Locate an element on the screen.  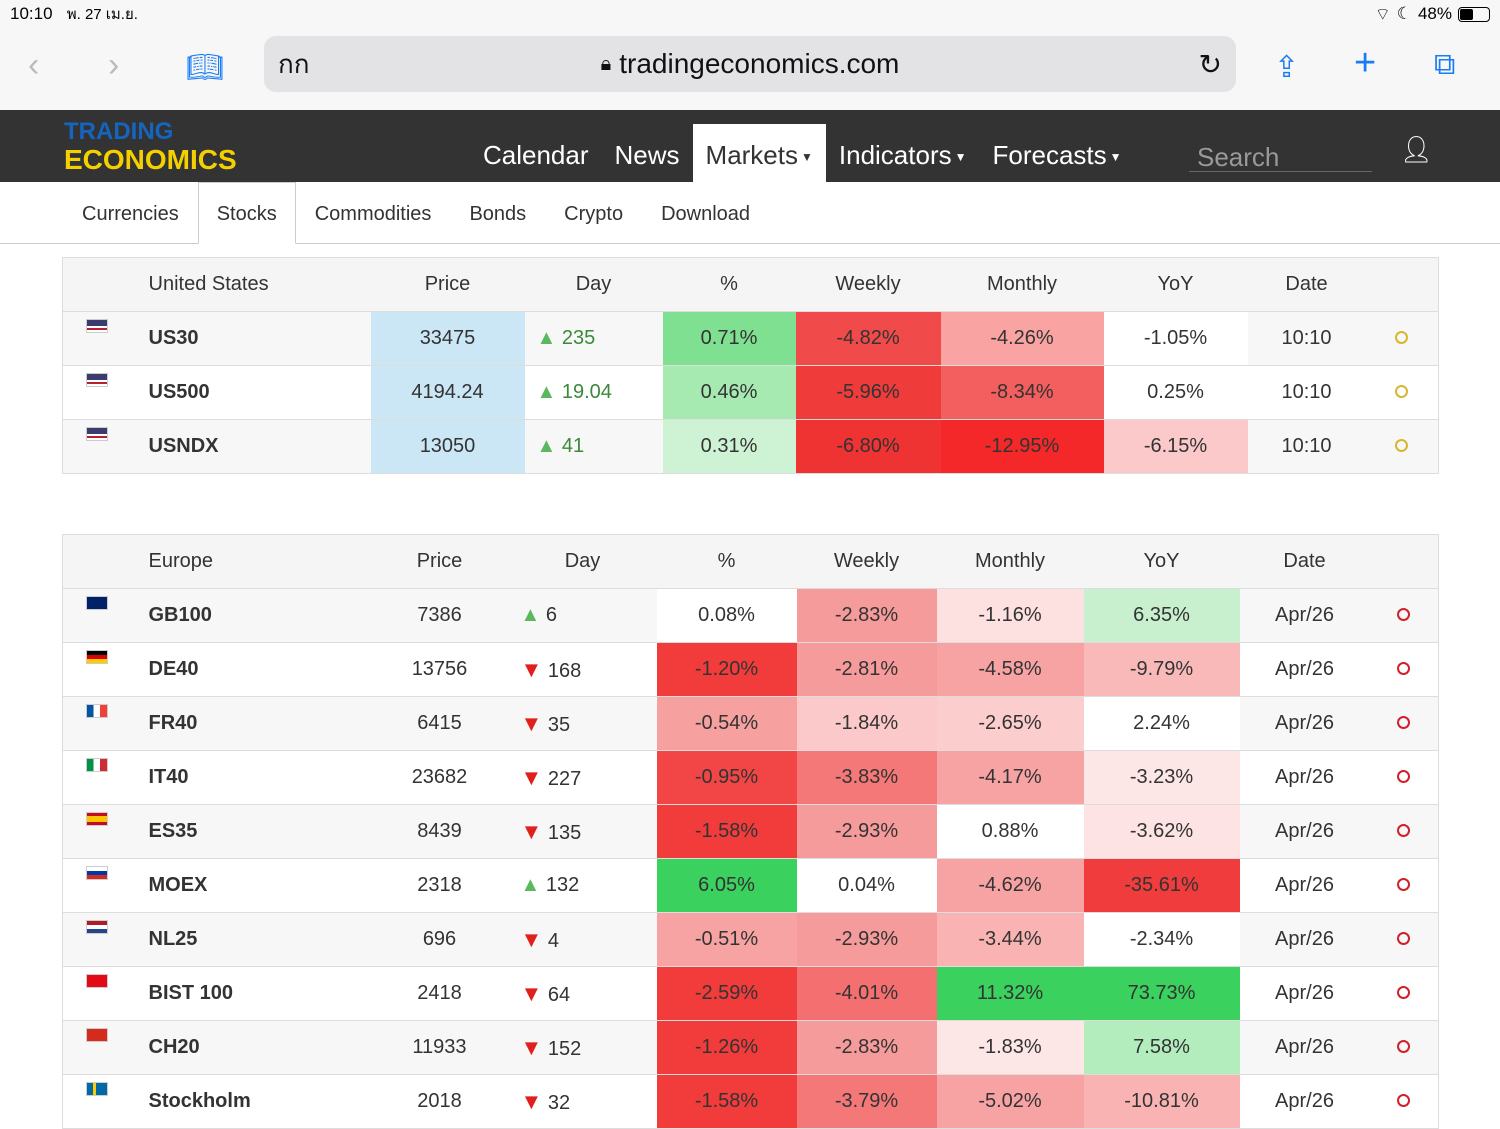
yoy-cell: -35.61% is located at coordinates (1161, 885).